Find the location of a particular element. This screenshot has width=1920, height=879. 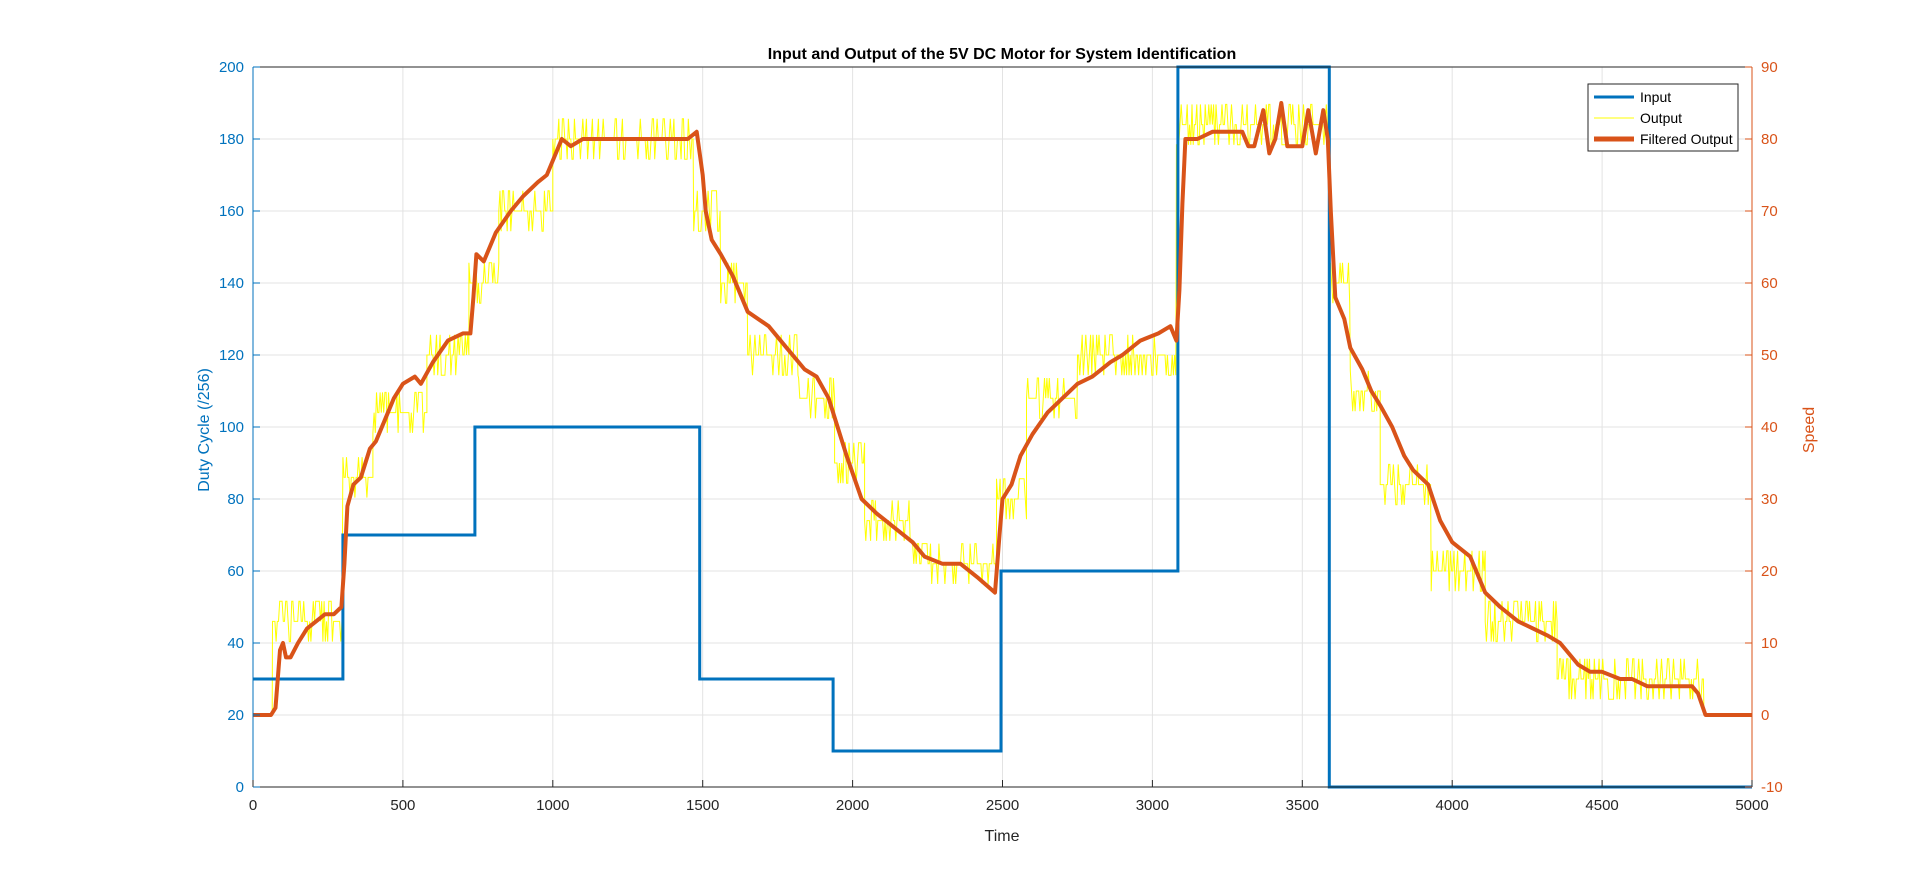

right-tick-label: 0 is located at coordinates (1765, 715).